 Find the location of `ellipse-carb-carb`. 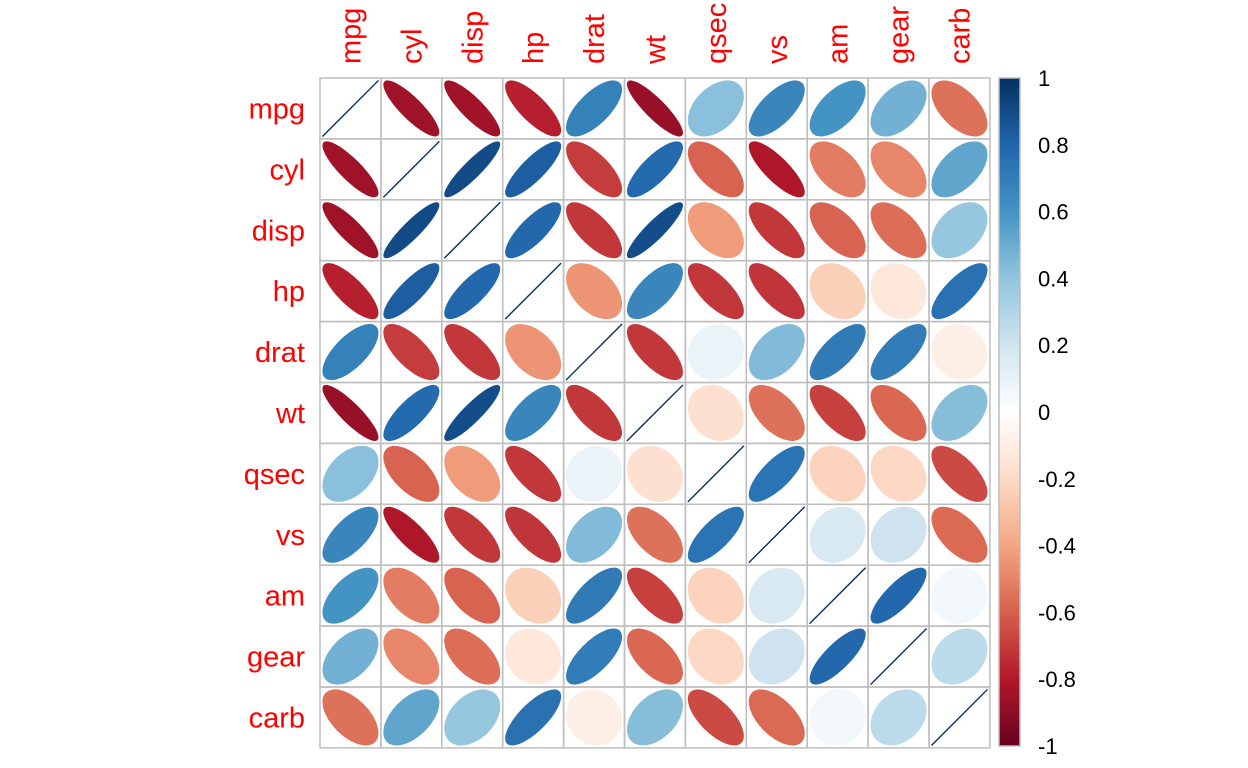

ellipse-carb-carb is located at coordinates (959, 717).